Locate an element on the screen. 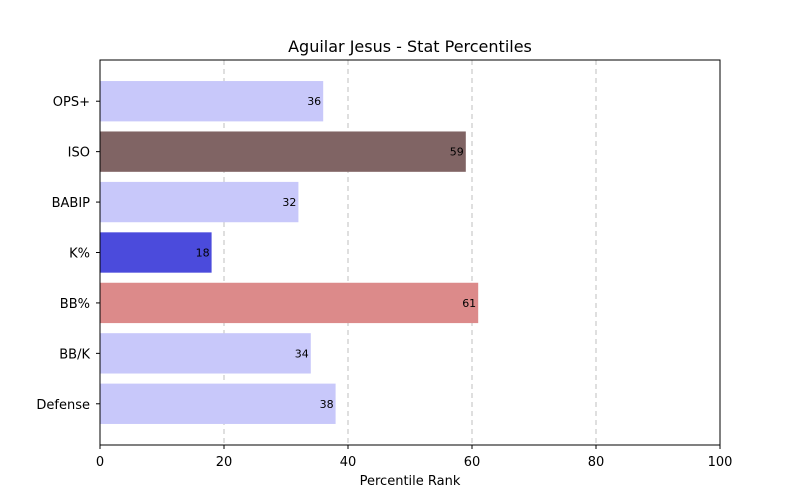  x-axis-ticks: 0 20 40 60 80 100 is located at coordinates (414, 457).